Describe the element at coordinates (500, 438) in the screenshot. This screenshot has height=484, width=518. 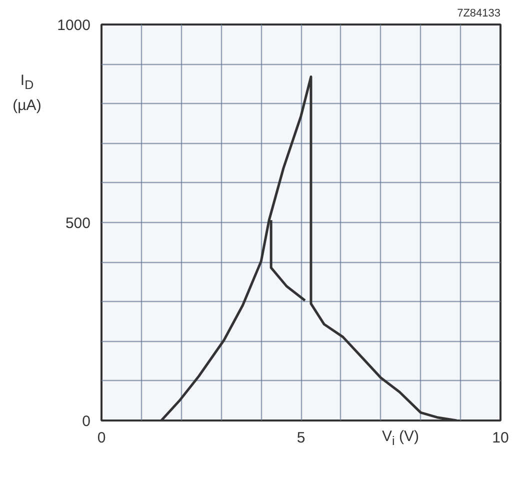
I see `x-tick-label: 10` at that location.